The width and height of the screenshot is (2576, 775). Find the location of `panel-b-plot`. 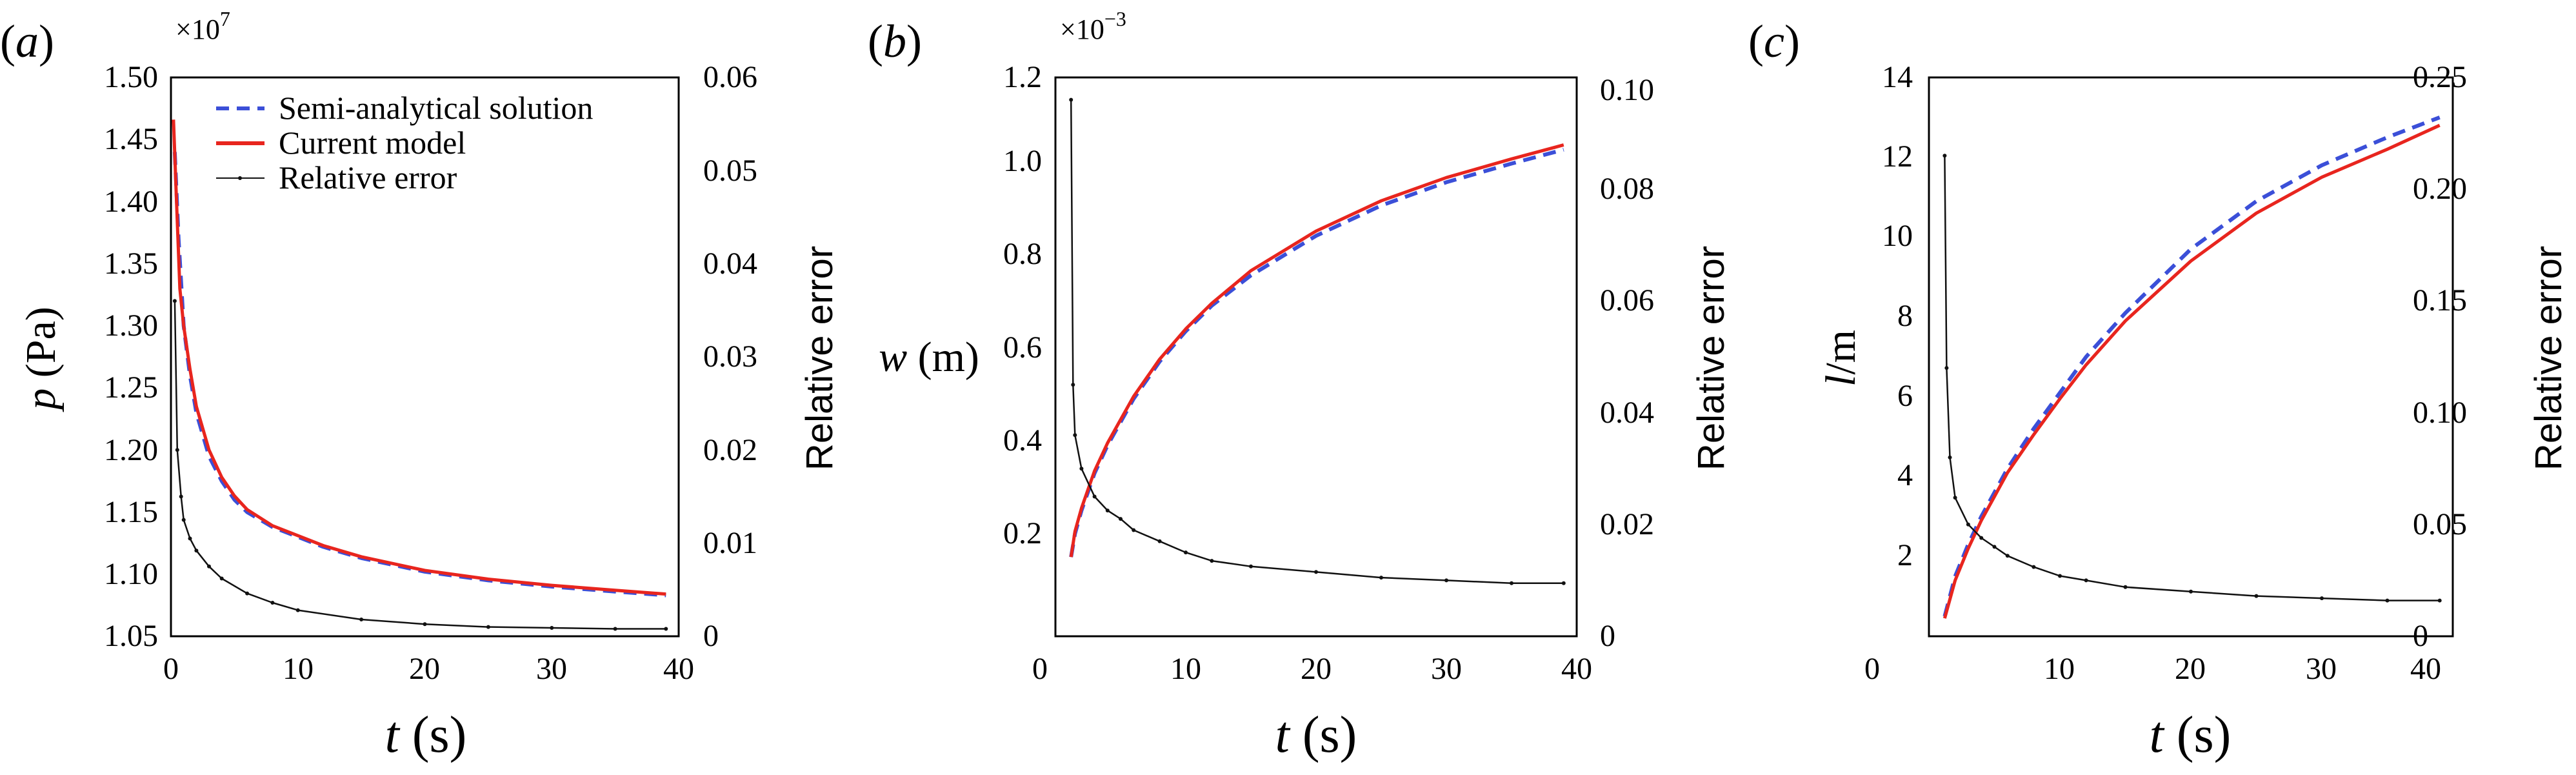

panel-b-plot is located at coordinates (1317, 341).